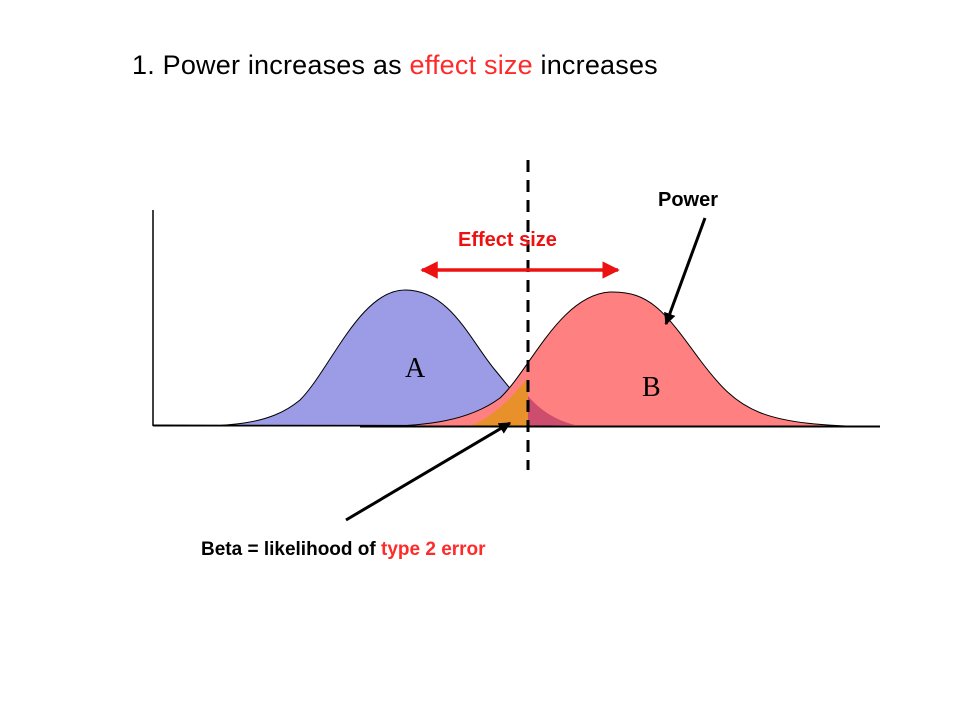  What do you see at coordinates (288, 549) in the screenshot?
I see `beta-caption-prefix: Beta = likelihood of` at bounding box center [288, 549].